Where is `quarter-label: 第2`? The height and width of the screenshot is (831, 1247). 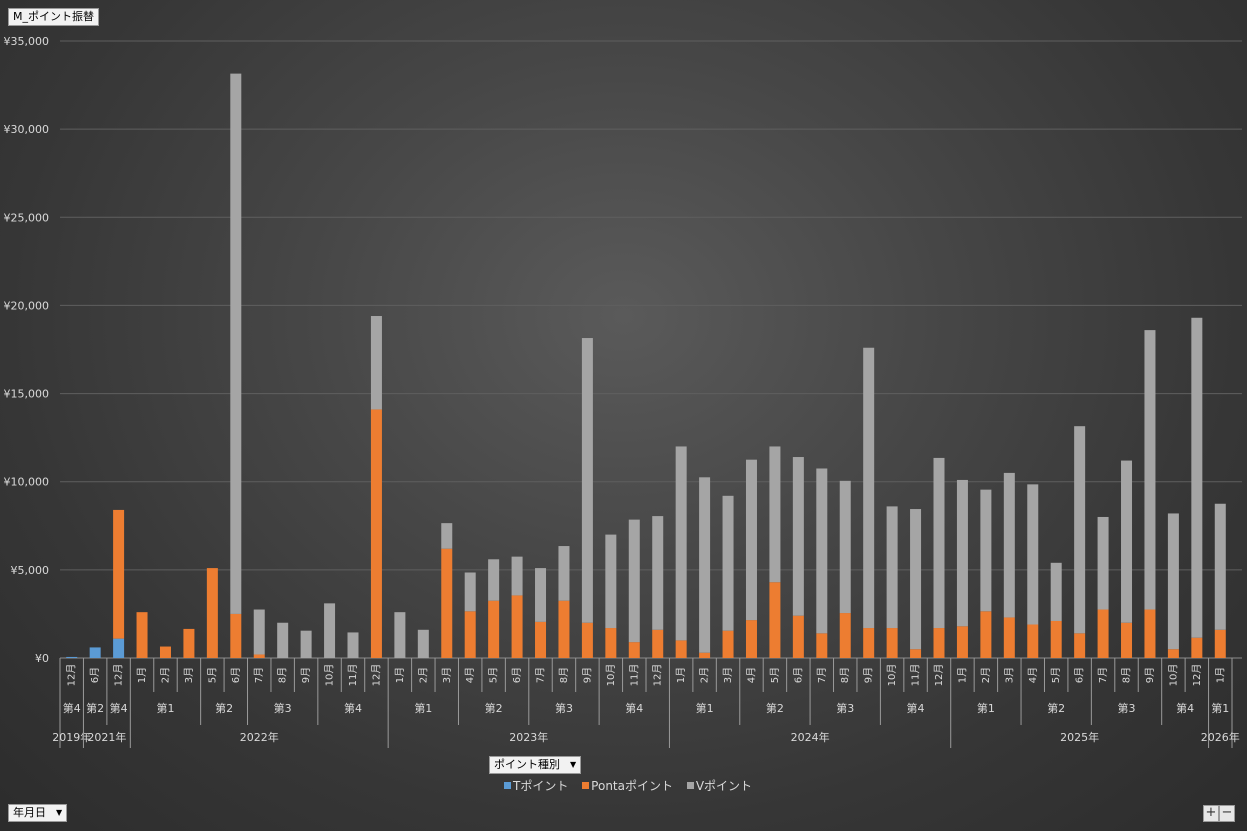
quarter-label: 第2 is located at coordinates (95, 708).